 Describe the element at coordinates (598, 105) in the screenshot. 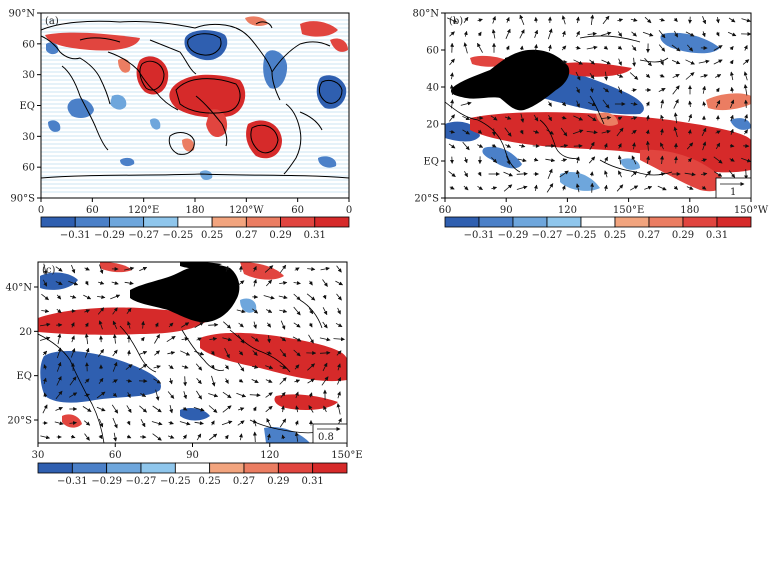

I see `panel-b-frame` at that location.